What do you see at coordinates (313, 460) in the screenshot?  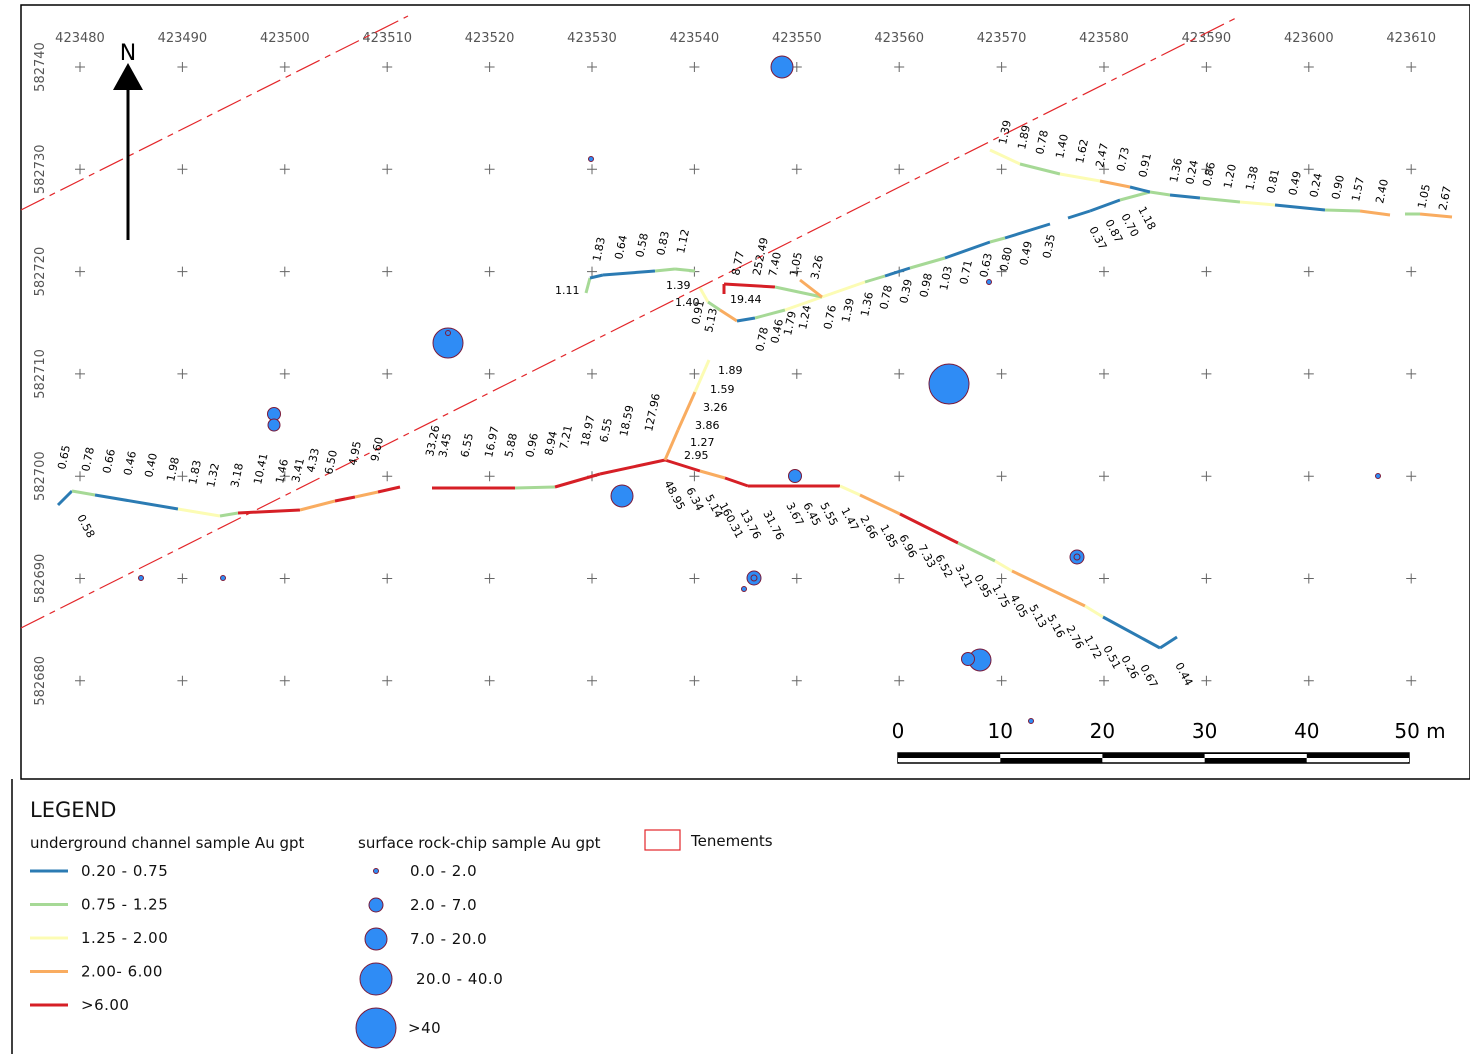 I see `assay-value: 4.33` at bounding box center [313, 460].